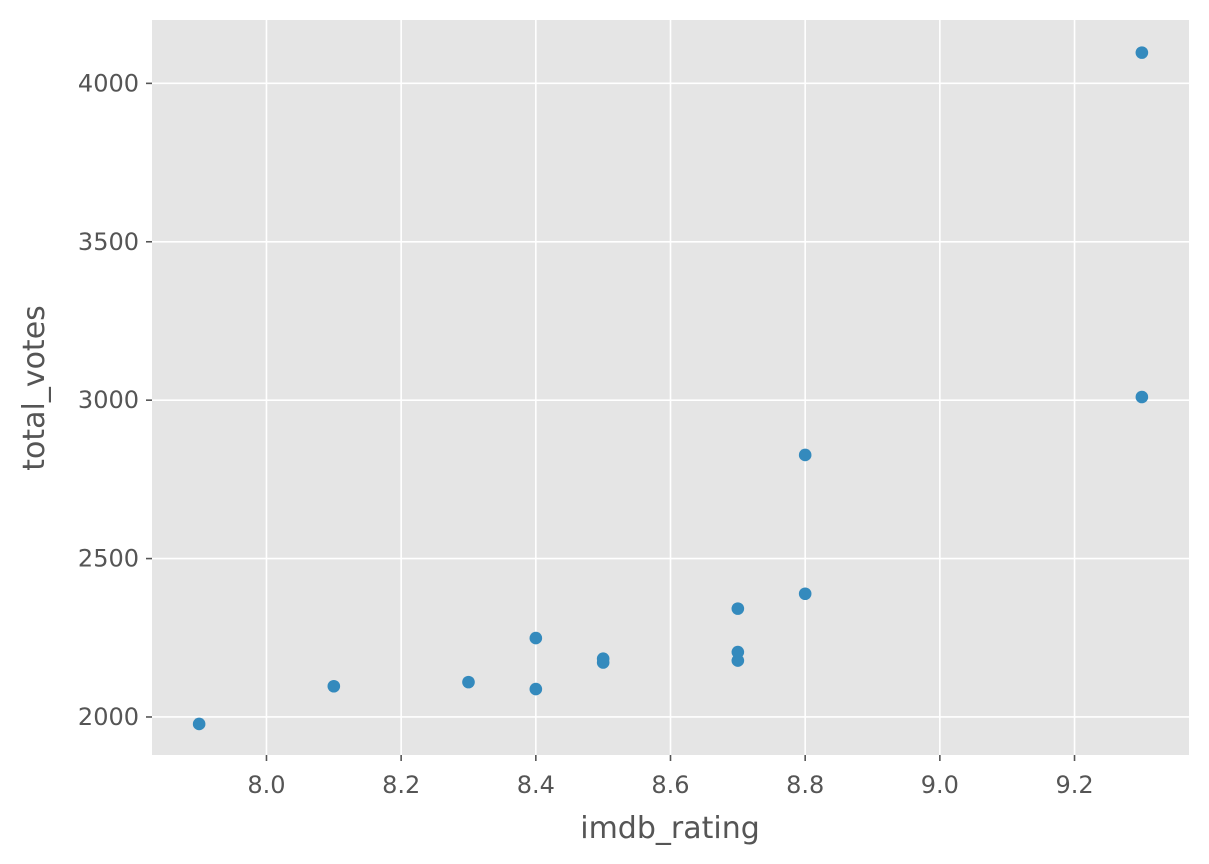  Describe the element at coordinates (108, 242) in the screenshot. I see `y-tick-label: 3500` at that location.